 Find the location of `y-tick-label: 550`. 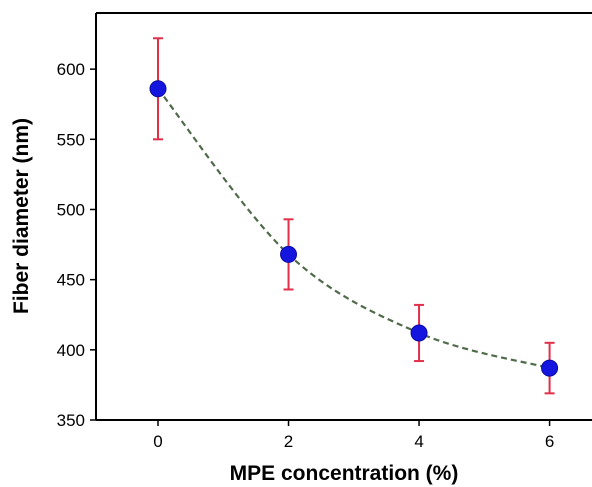

y-tick-label: 550 is located at coordinates (71, 139).